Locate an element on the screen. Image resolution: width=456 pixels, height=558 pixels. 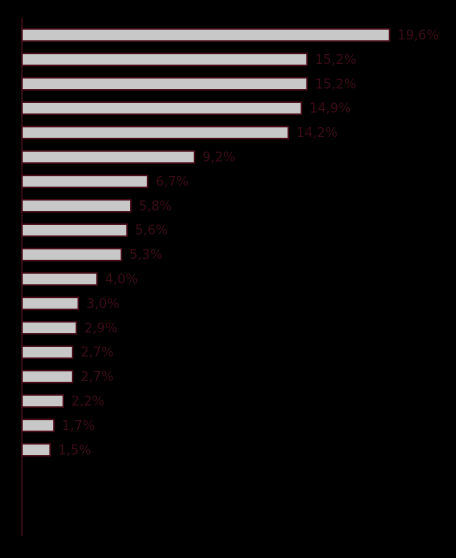
data-label-4: 14,9% is located at coordinates (329, 109).